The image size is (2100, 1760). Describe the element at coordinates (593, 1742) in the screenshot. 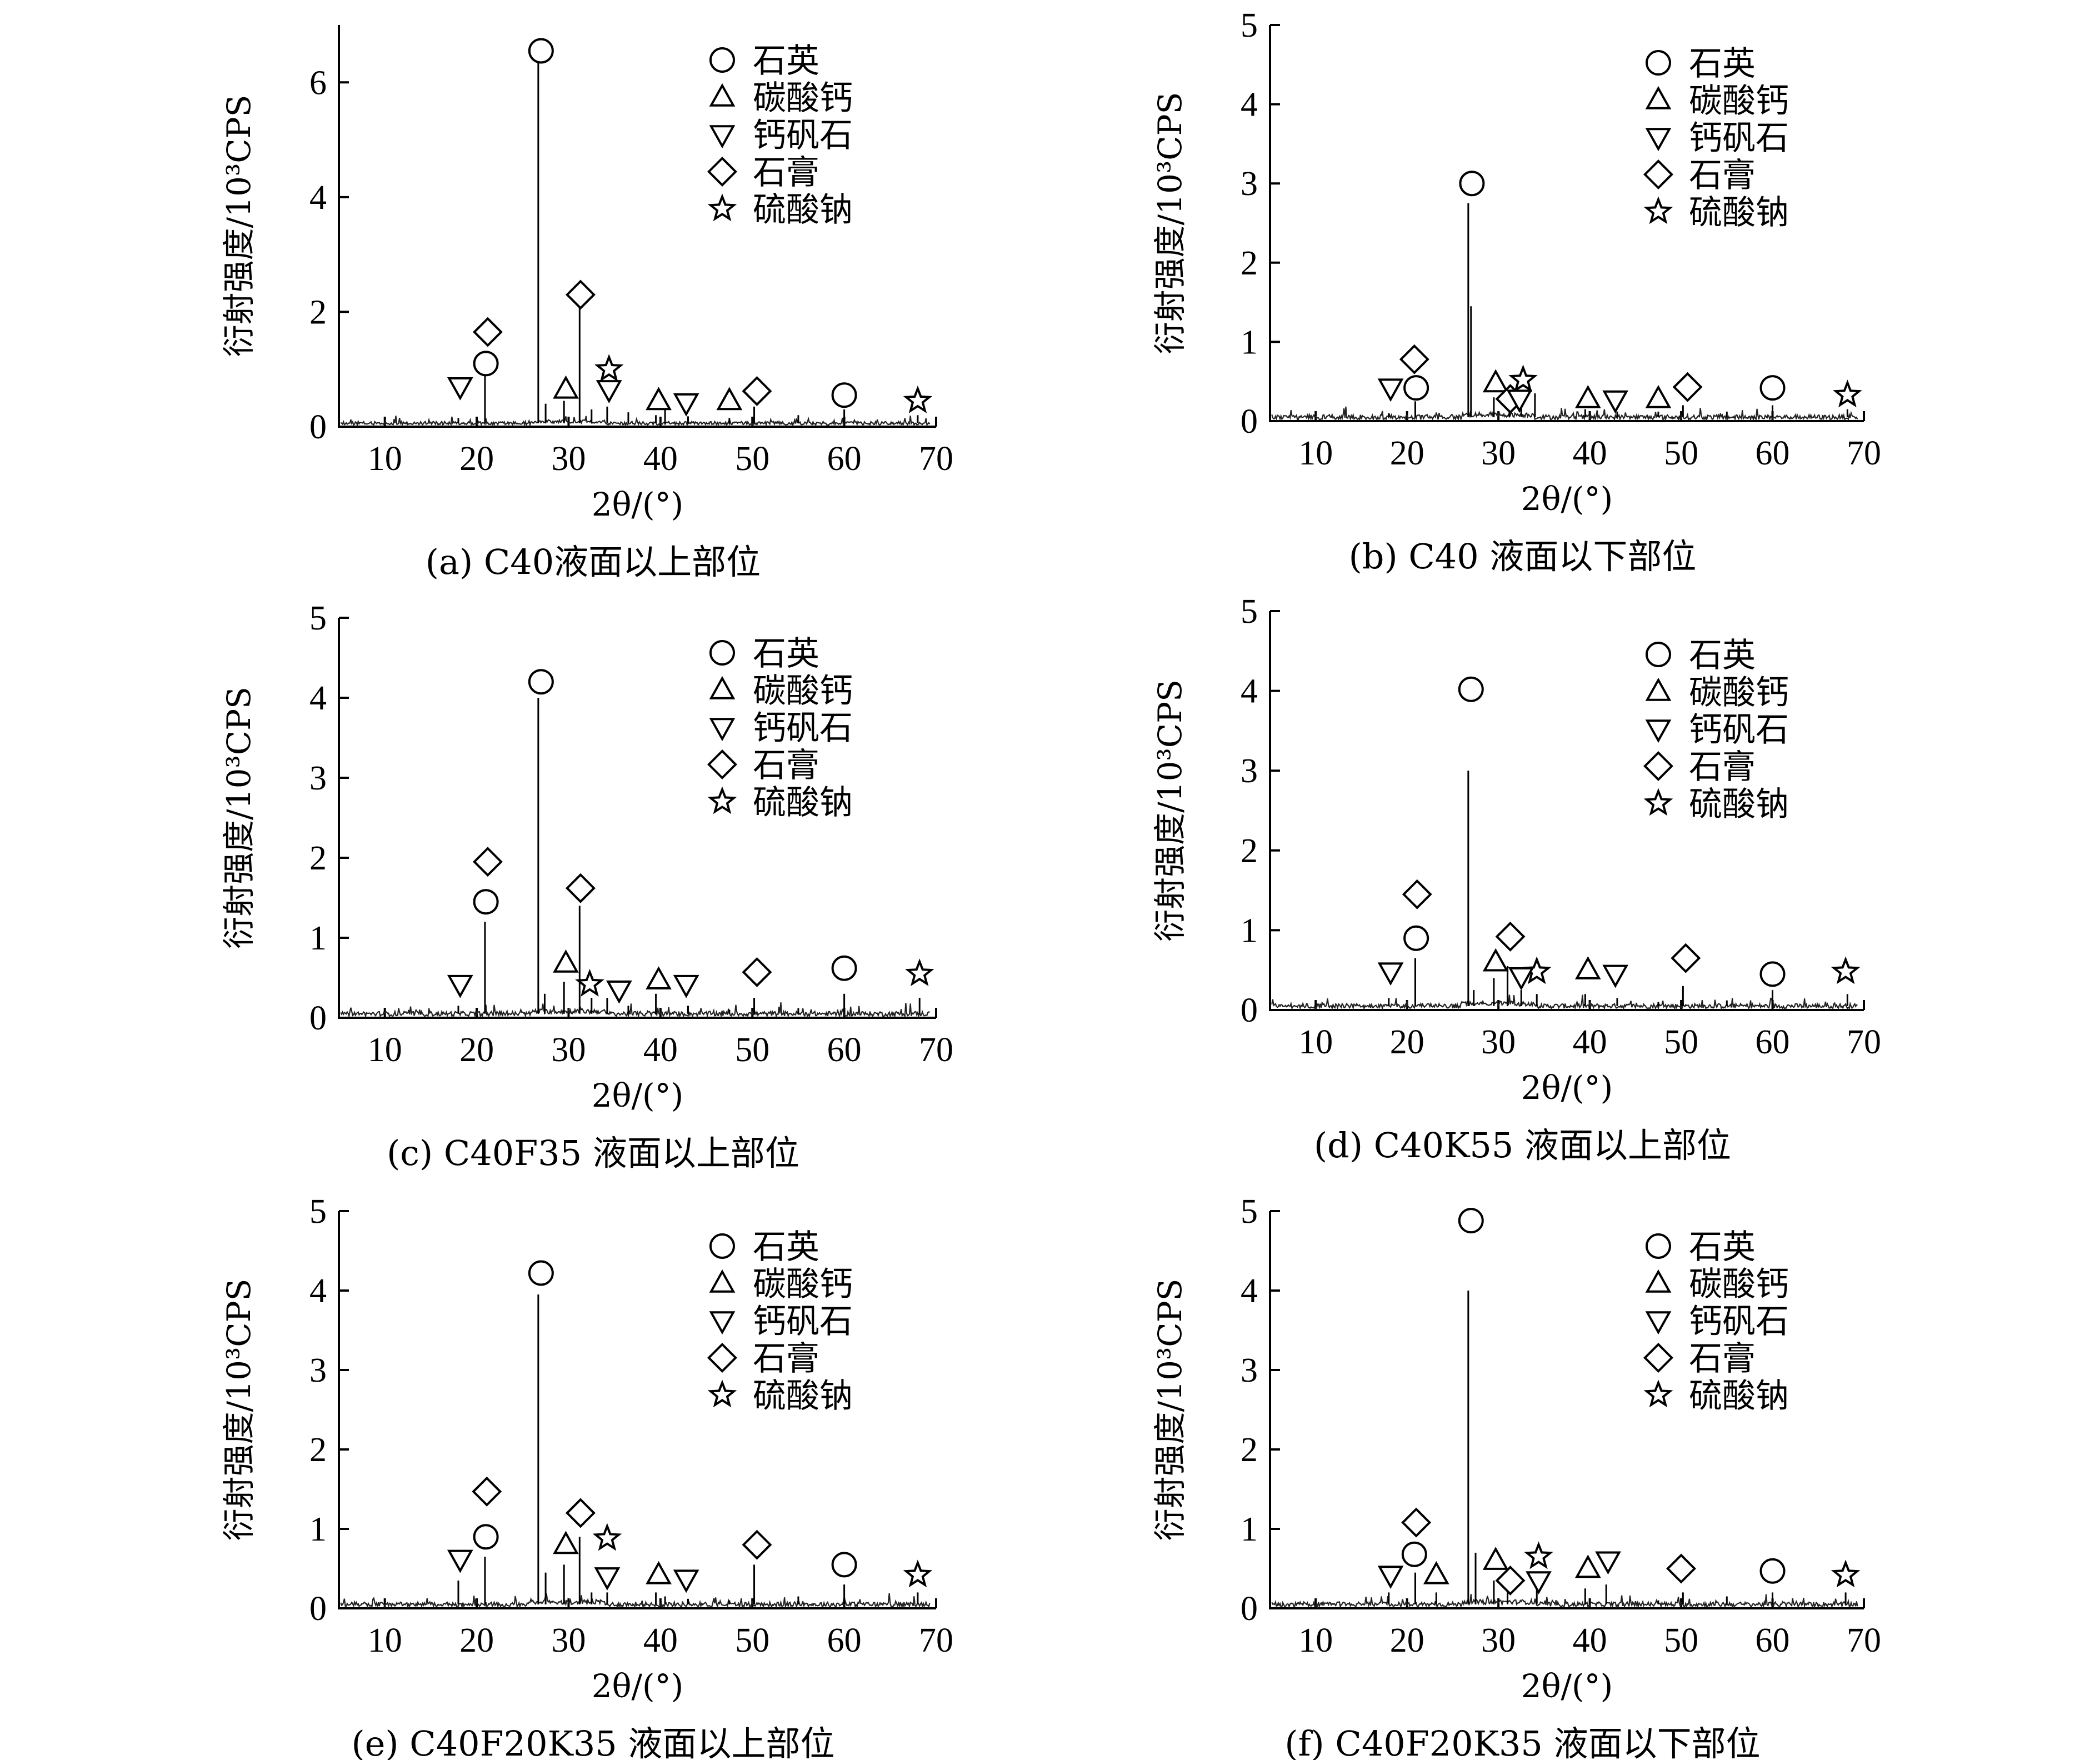

I see `panel-caption: (e) C40F20K35 液面以上部位` at that location.